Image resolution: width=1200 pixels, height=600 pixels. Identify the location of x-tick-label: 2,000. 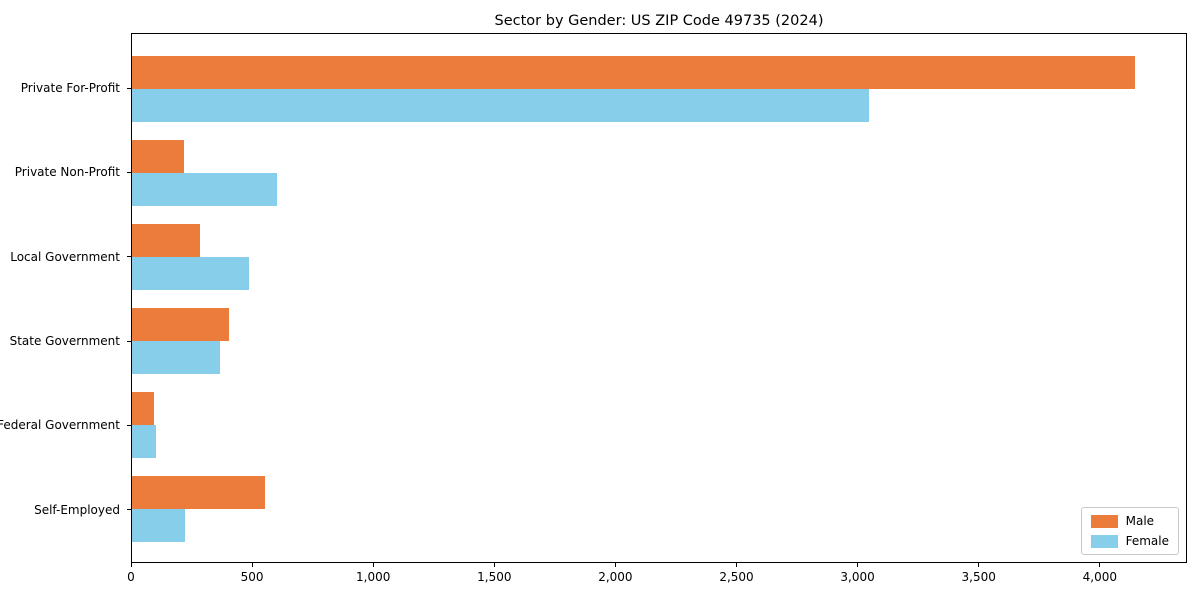
(615, 577).